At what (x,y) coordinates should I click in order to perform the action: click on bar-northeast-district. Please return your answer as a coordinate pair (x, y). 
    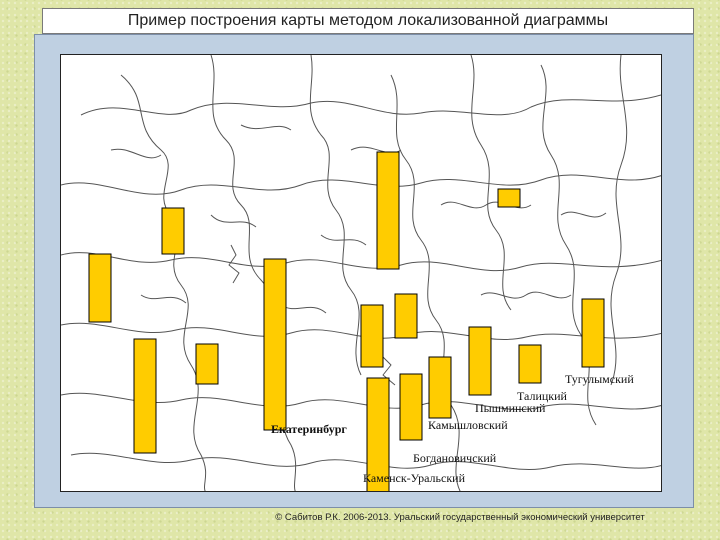
    Looking at the image, I should click on (509, 198).